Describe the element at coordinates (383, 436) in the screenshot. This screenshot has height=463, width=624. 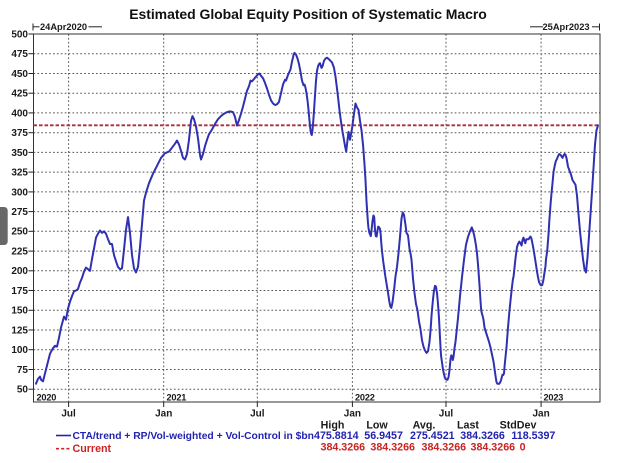
I see `svg-text: 56.9457` at that location.